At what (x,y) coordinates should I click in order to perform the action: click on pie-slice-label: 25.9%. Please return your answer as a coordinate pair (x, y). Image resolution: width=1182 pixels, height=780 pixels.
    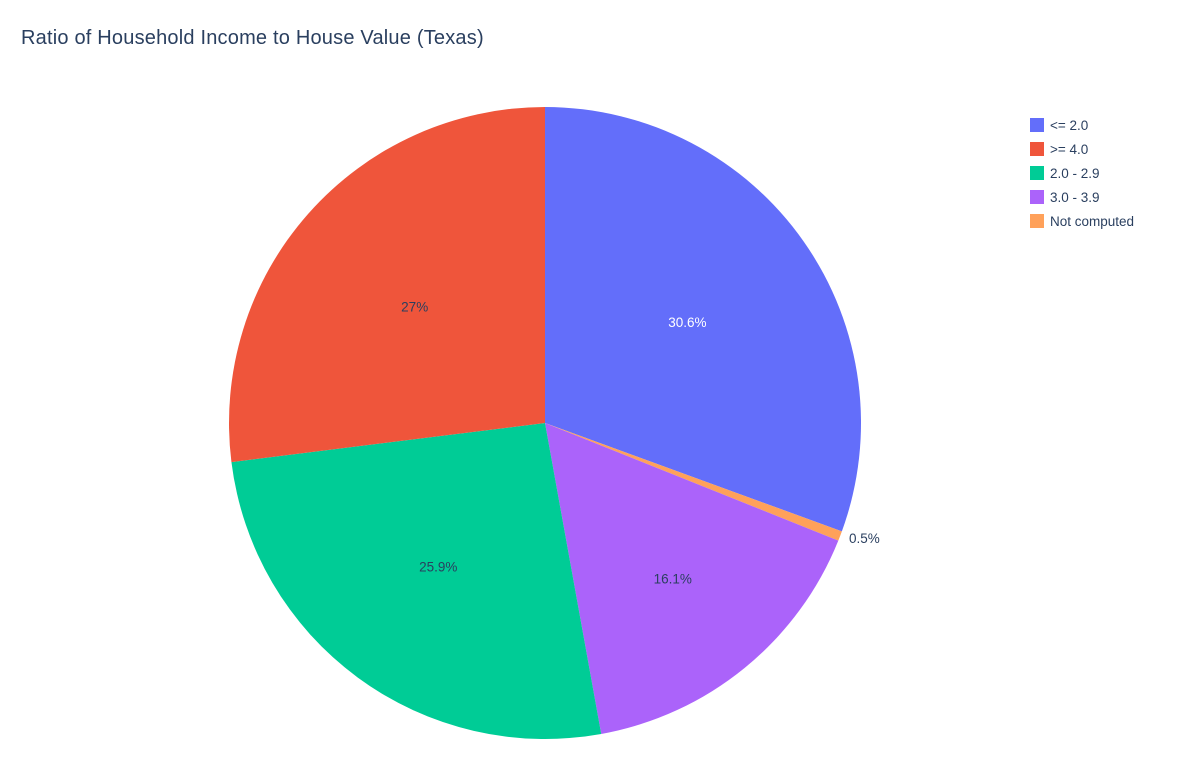
    Looking at the image, I should click on (438, 567).